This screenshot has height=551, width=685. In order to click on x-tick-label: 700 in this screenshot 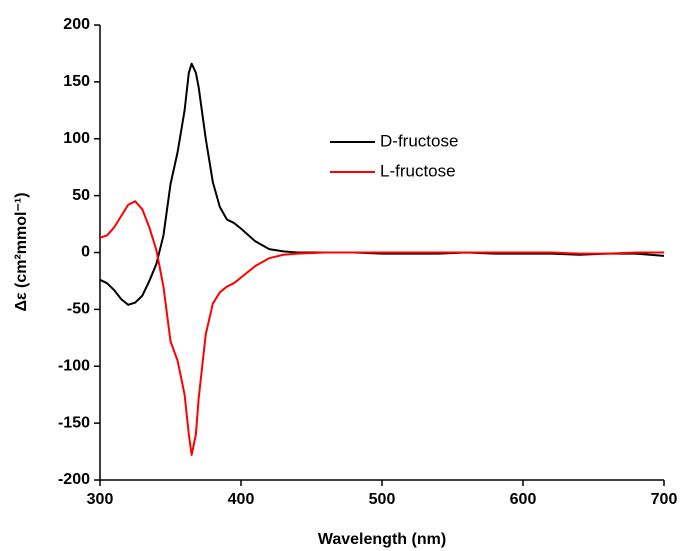, I will do `click(664, 499)`.